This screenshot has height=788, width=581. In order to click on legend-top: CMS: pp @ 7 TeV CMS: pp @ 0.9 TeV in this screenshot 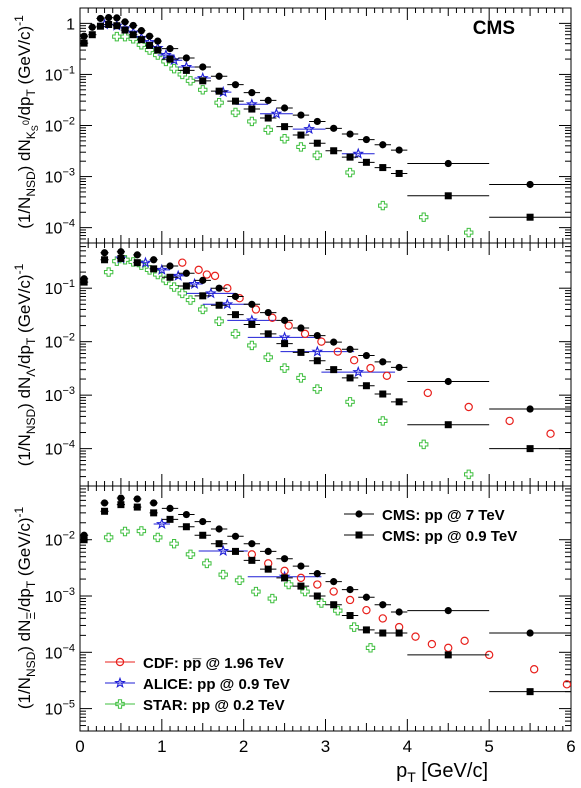, I will do `click(430, 526)`.